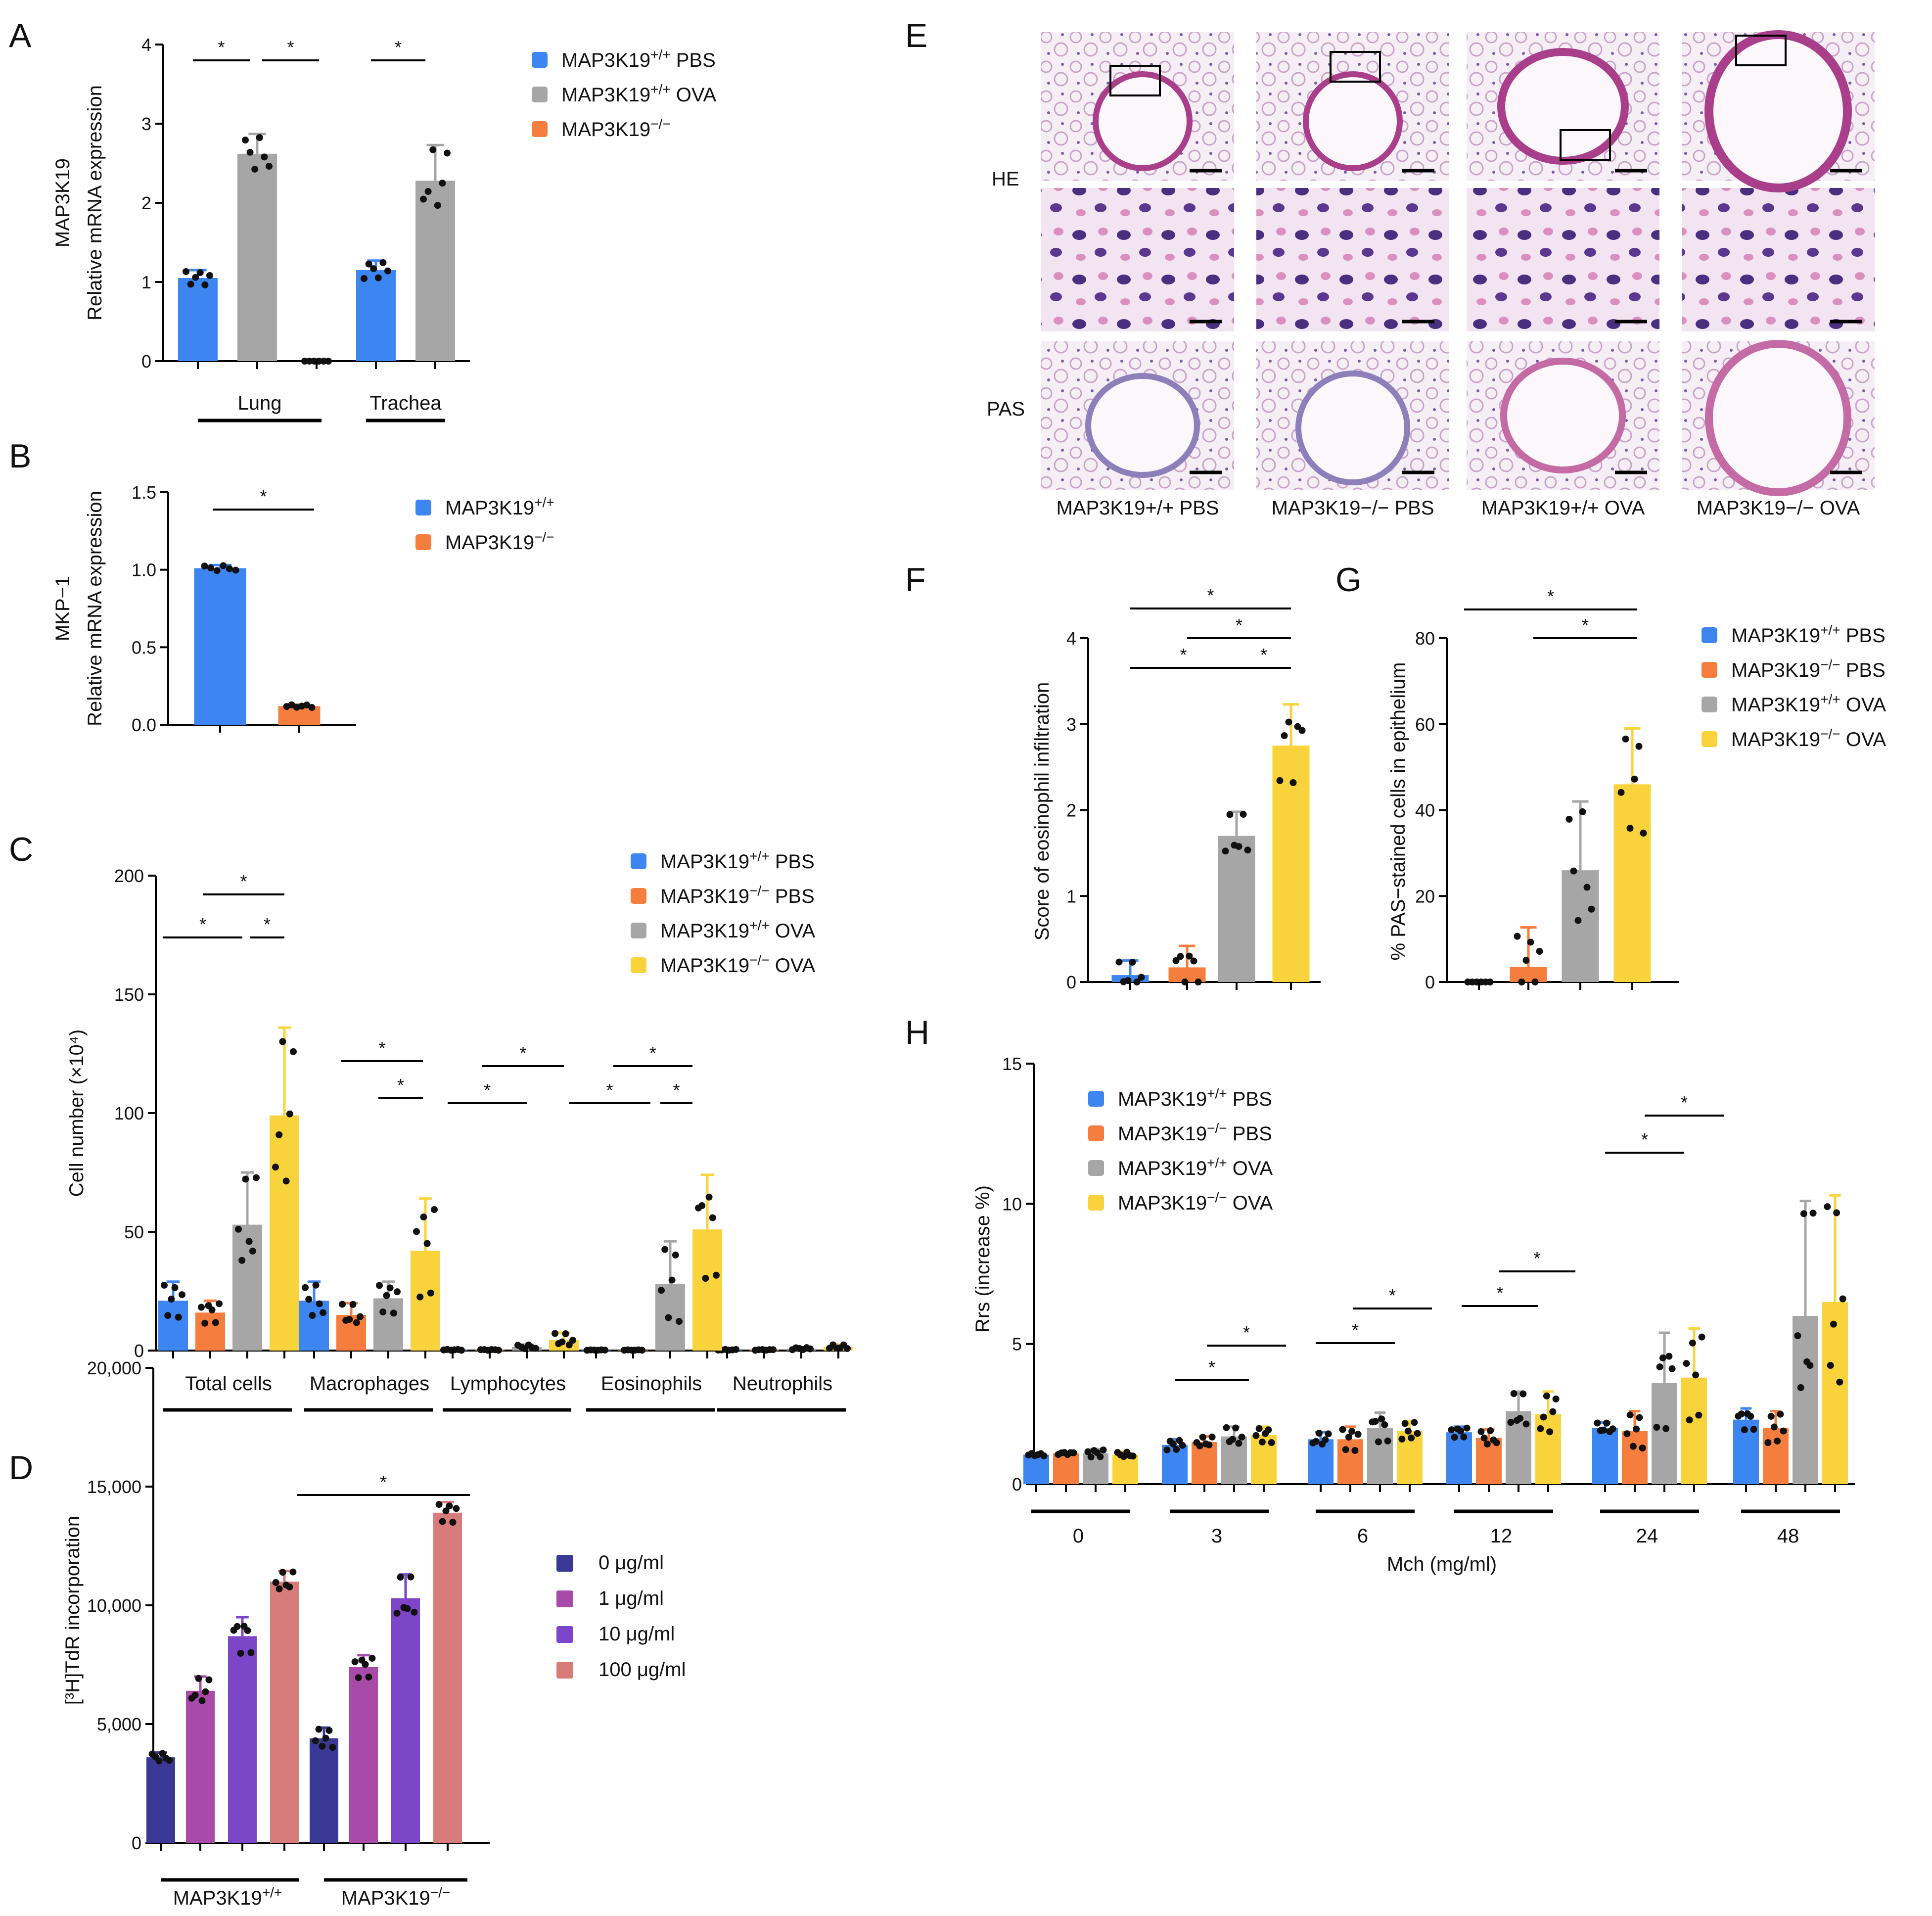  Describe the element at coordinates (1352, 508) in the screenshot. I see `col-label-2: MAP3K19−/− PBS` at that location.